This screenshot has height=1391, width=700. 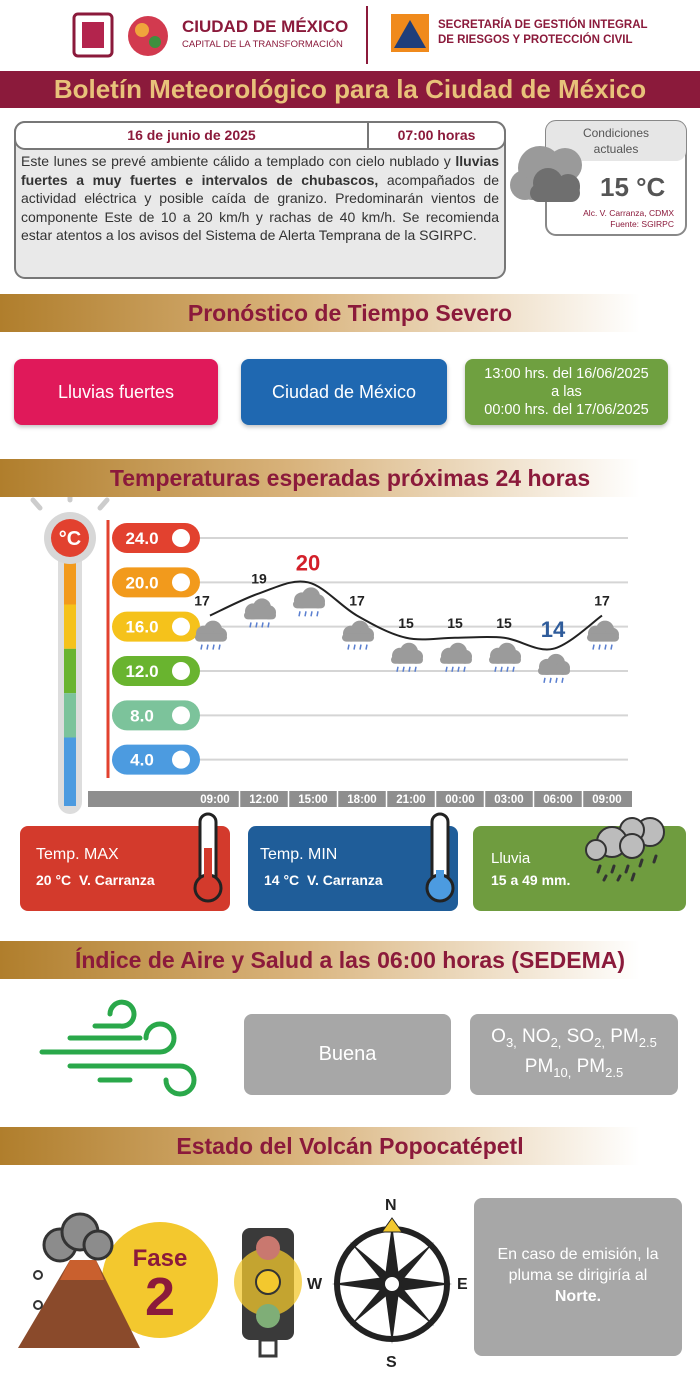 What do you see at coordinates (268, 1316) in the screenshot?
I see `light-green` at bounding box center [268, 1316].